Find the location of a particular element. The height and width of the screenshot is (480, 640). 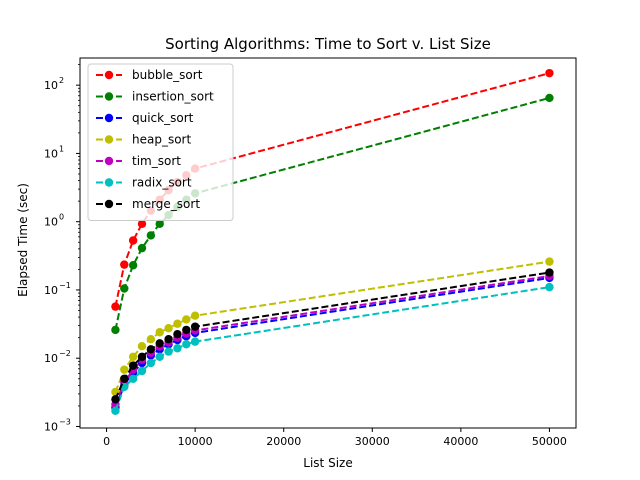

y-tick-exponent: −2 is located at coordinates (65, 353).